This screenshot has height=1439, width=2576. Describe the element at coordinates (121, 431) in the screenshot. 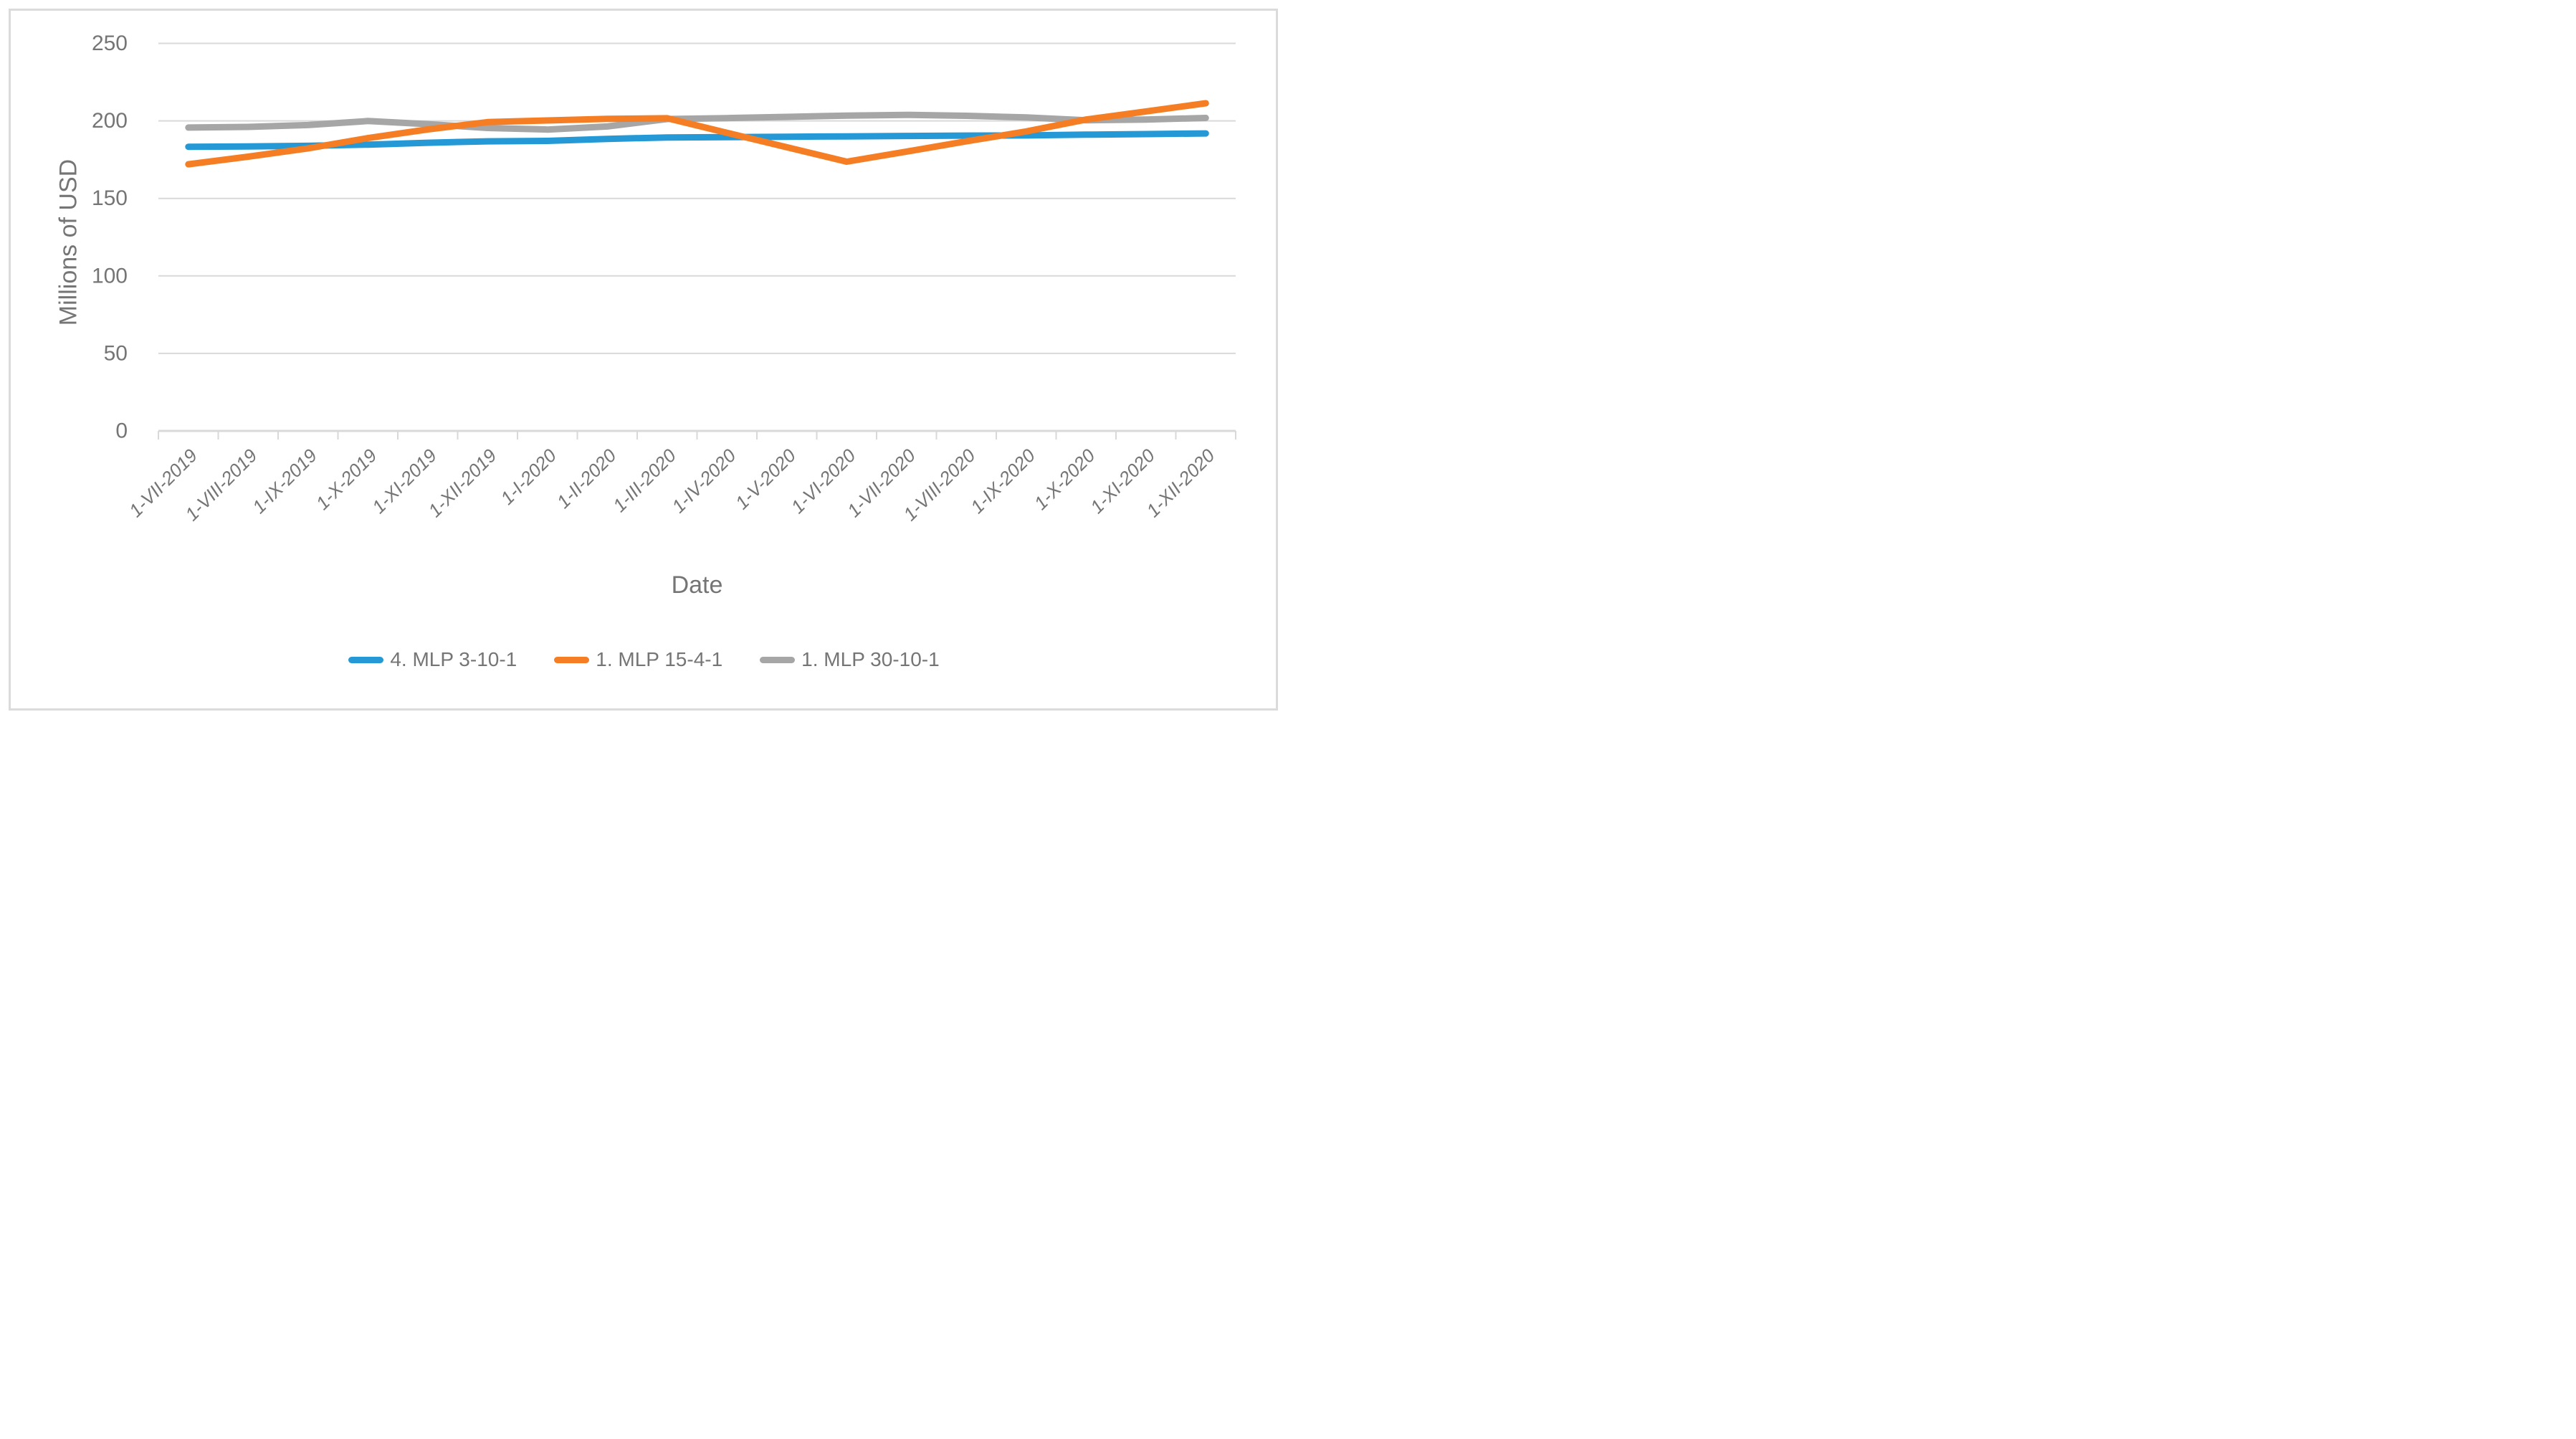

I see `y-tick-label-0: 0` at that location.